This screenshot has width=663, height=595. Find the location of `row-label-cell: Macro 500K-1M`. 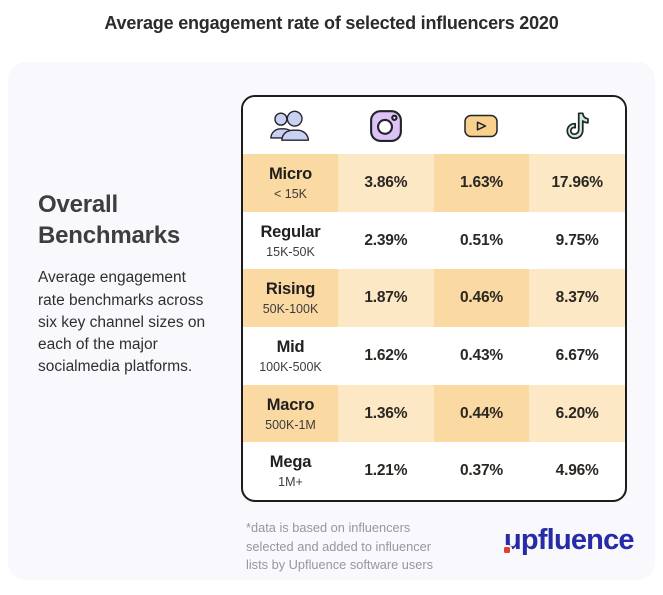

row-label-cell: Macro 500K-1M is located at coordinates (290, 413).